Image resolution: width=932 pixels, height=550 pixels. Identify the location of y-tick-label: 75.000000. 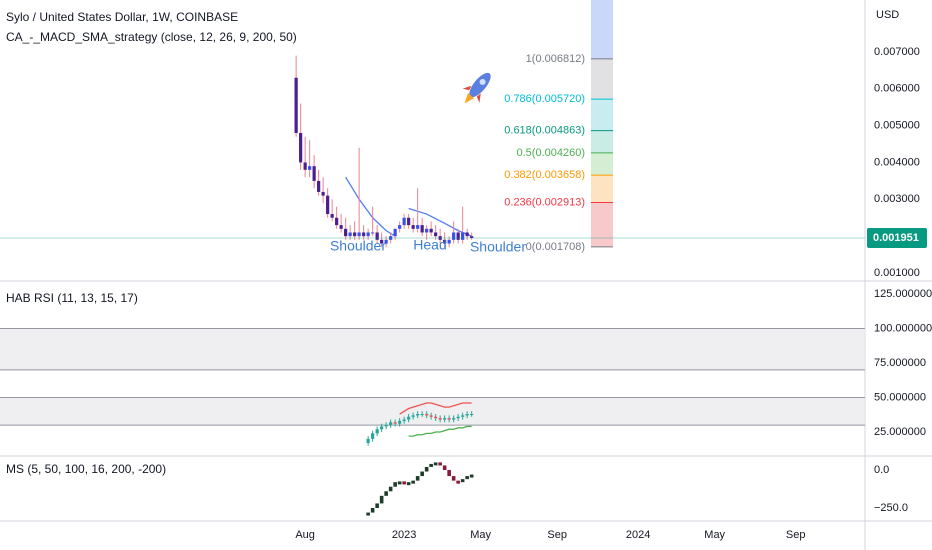
(900, 363).